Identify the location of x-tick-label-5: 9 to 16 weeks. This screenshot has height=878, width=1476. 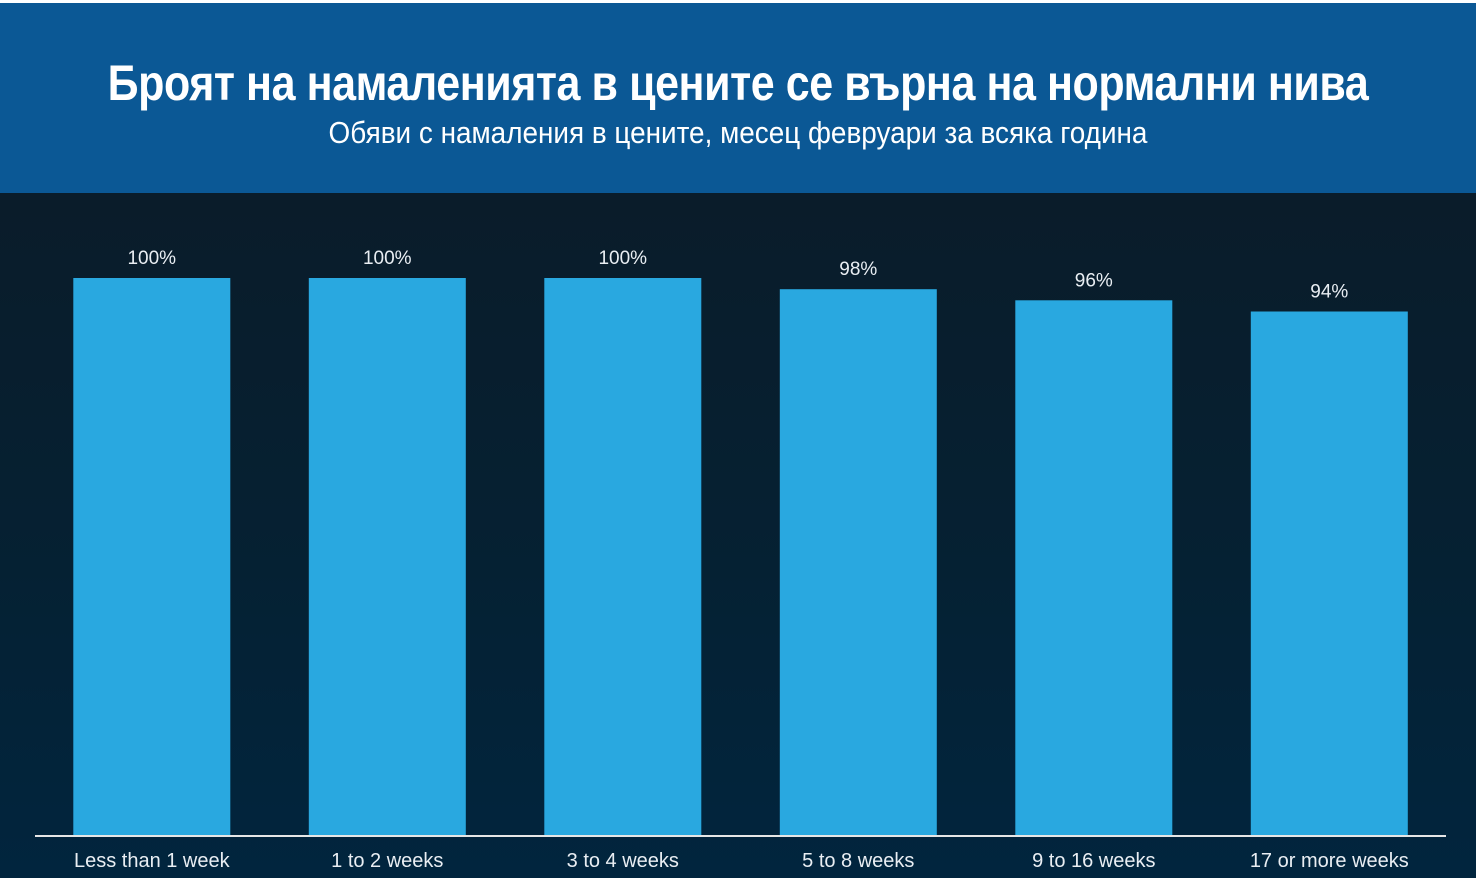
(1093, 861).